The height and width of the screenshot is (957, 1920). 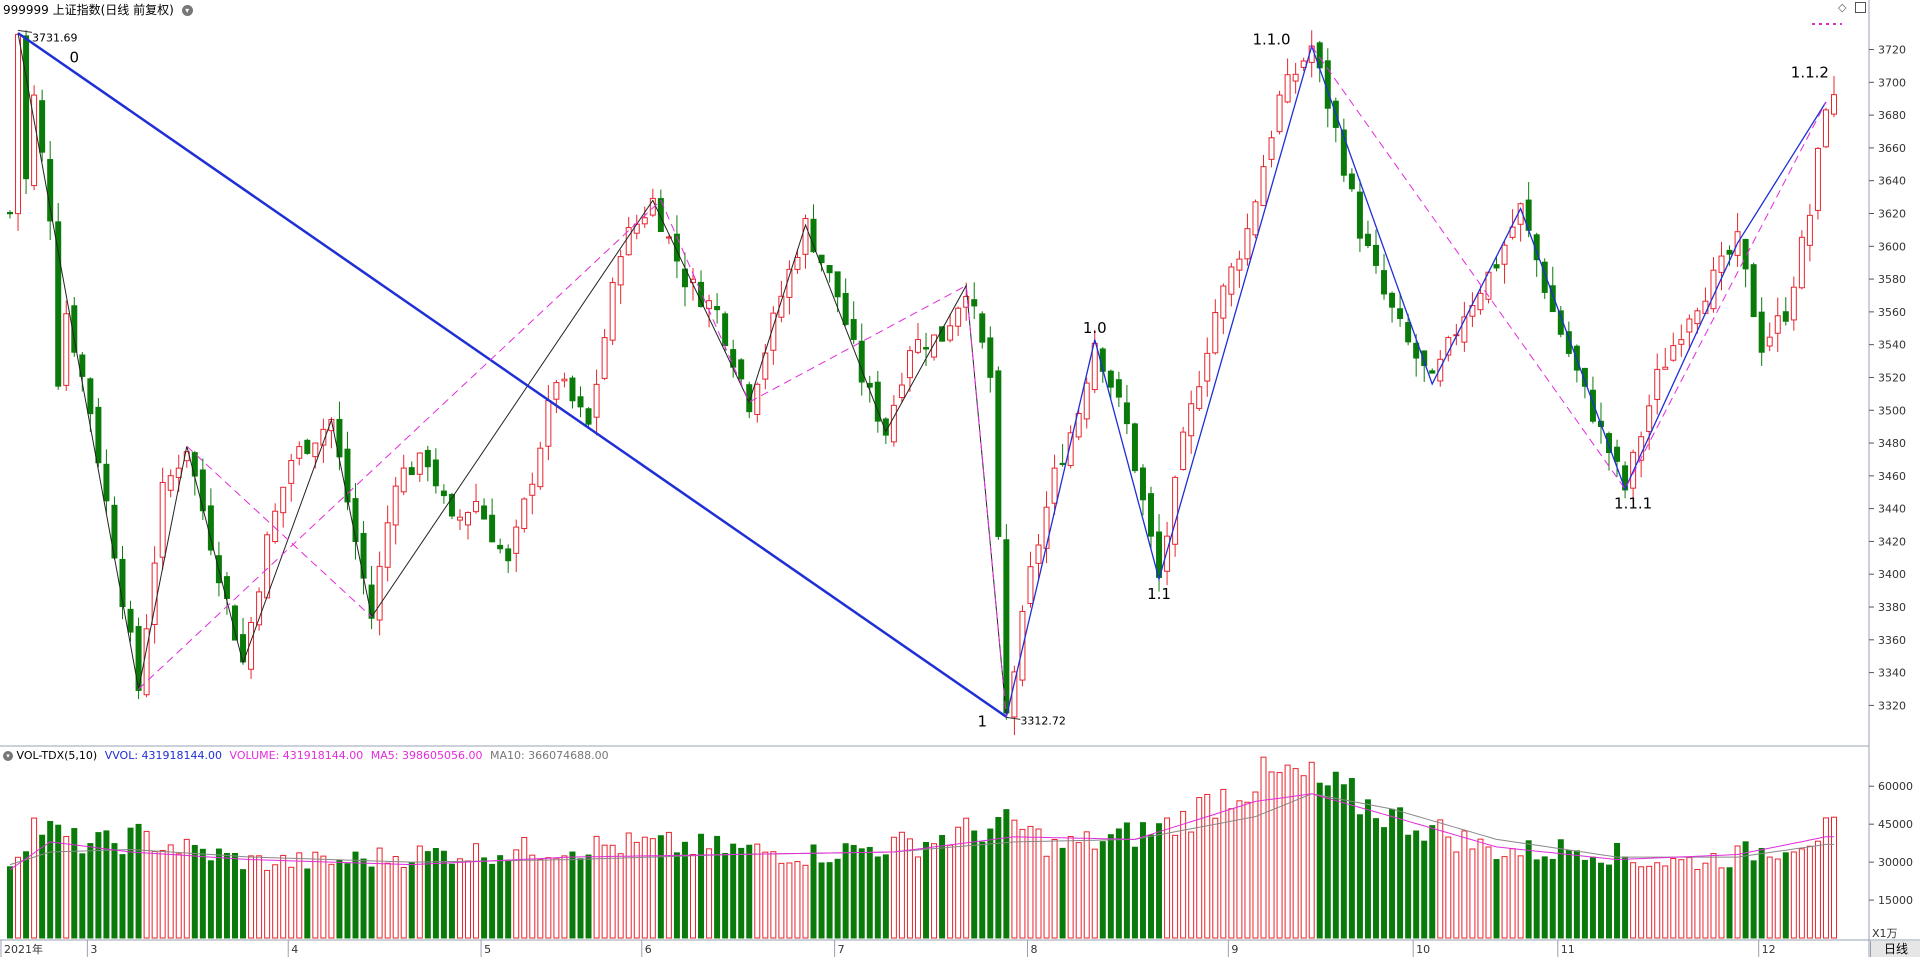 What do you see at coordinates (982, 722) in the screenshot?
I see `wave-label: 1` at bounding box center [982, 722].